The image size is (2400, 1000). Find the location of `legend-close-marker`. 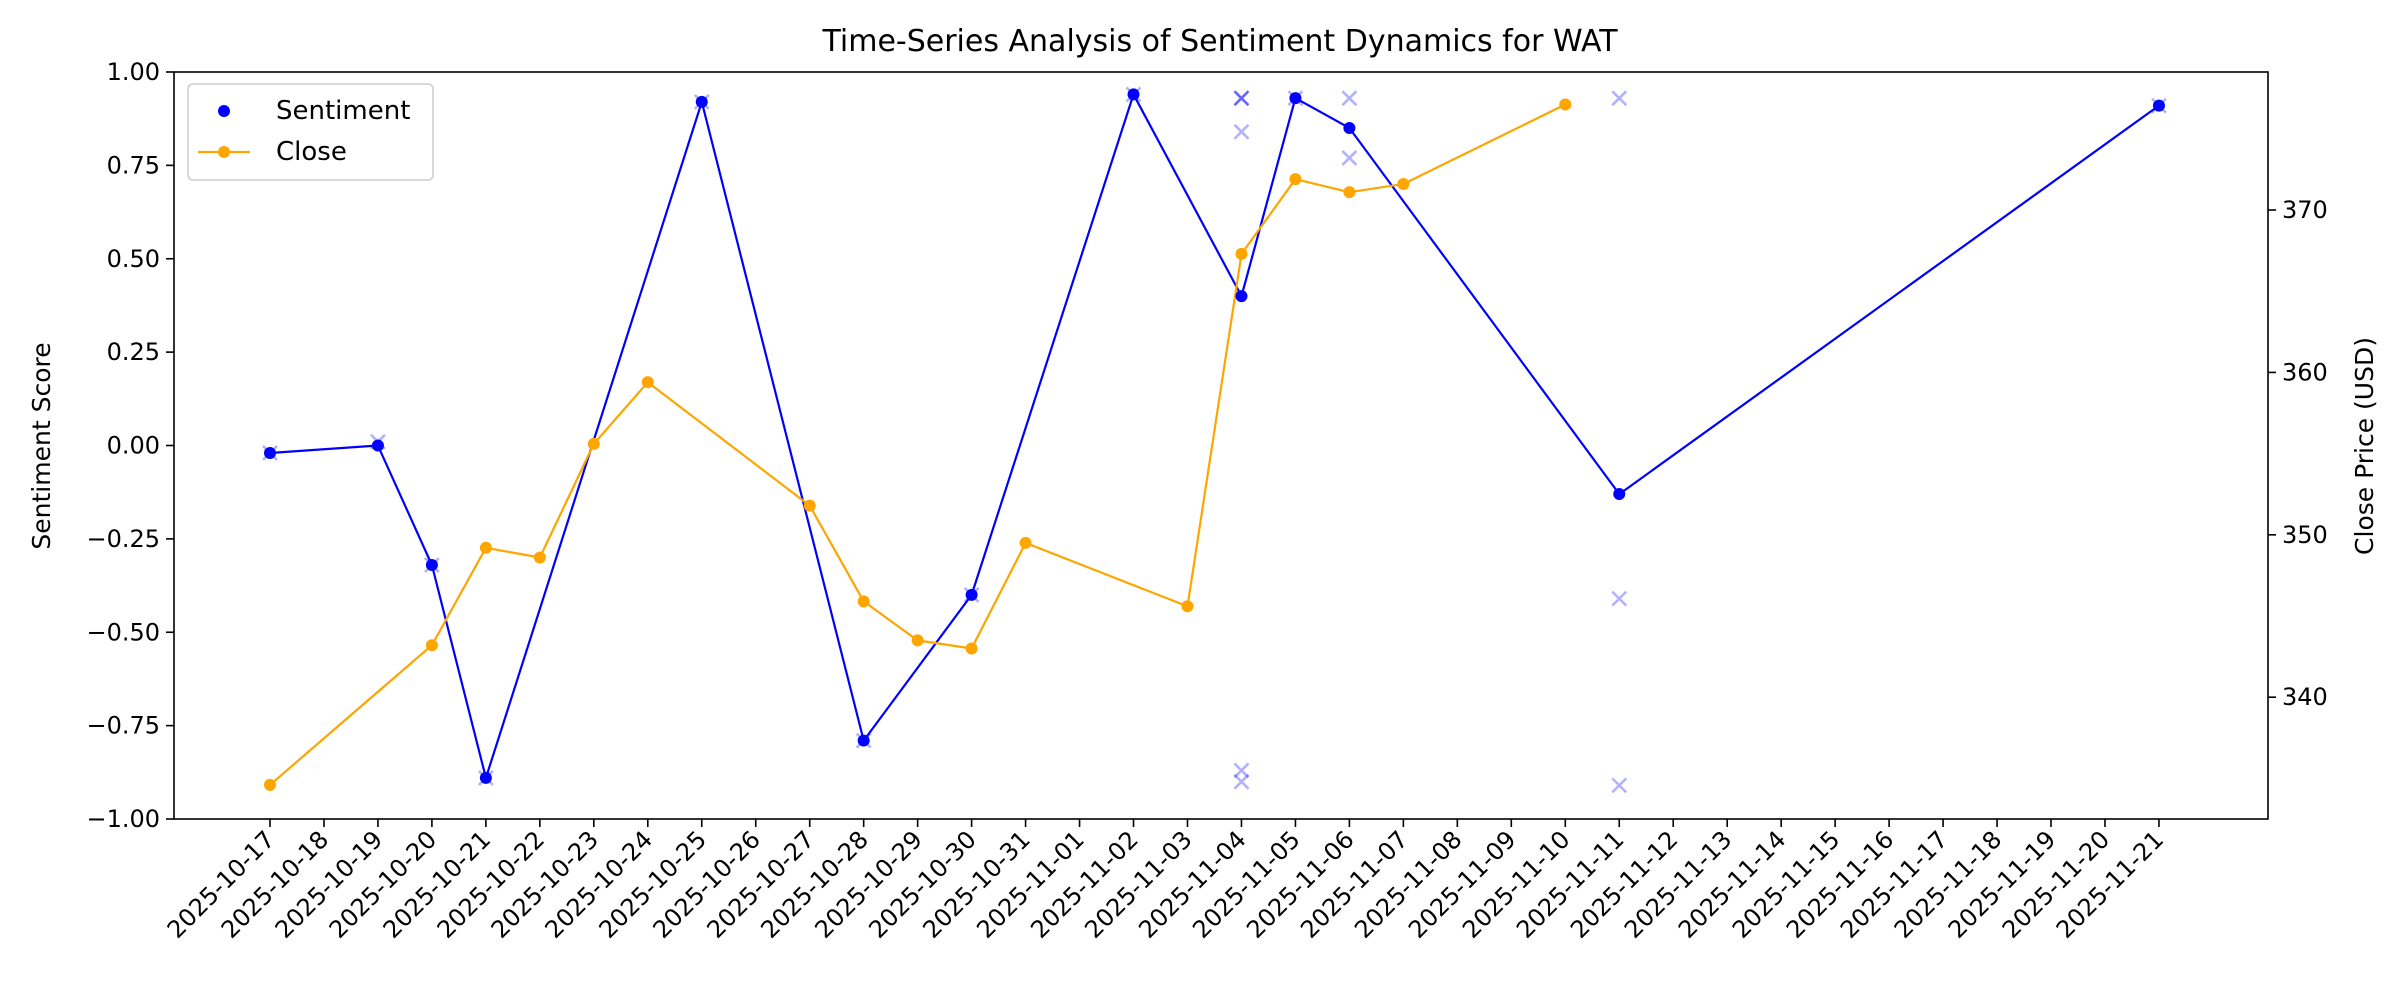

legend-close-marker is located at coordinates (224, 152).